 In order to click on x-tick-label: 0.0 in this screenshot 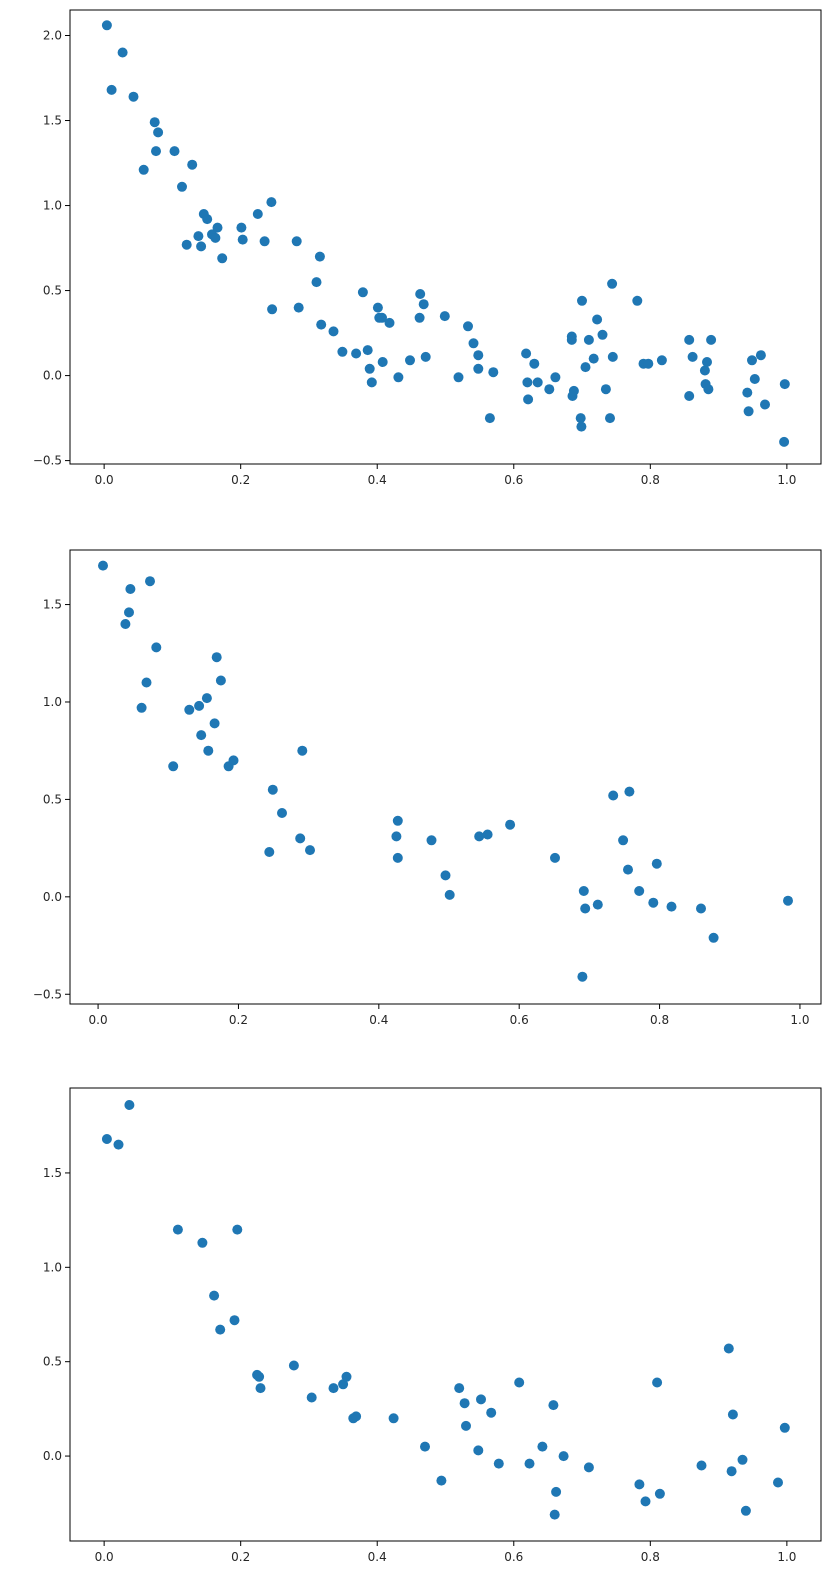, I will do `click(104, 1557)`.